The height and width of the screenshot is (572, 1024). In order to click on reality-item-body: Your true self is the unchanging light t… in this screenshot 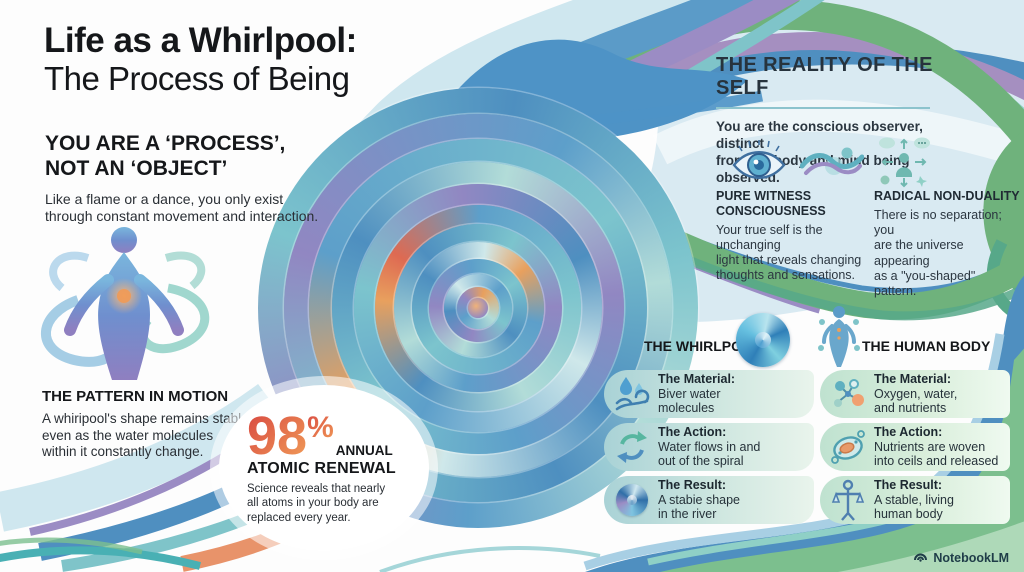, I will do `click(789, 252)`.